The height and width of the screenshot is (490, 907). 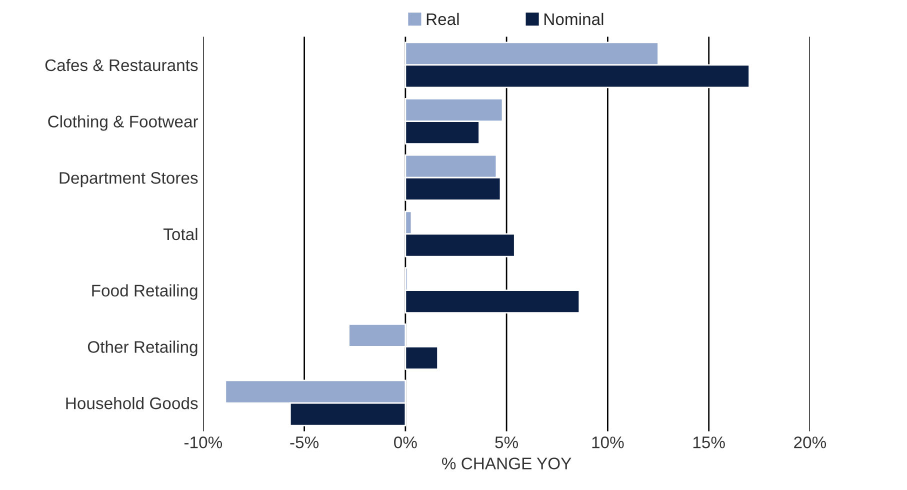 What do you see at coordinates (145, 292) in the screenshot?
I see `y-tick-label: Food Retailing` at bounding box center [145, 292].